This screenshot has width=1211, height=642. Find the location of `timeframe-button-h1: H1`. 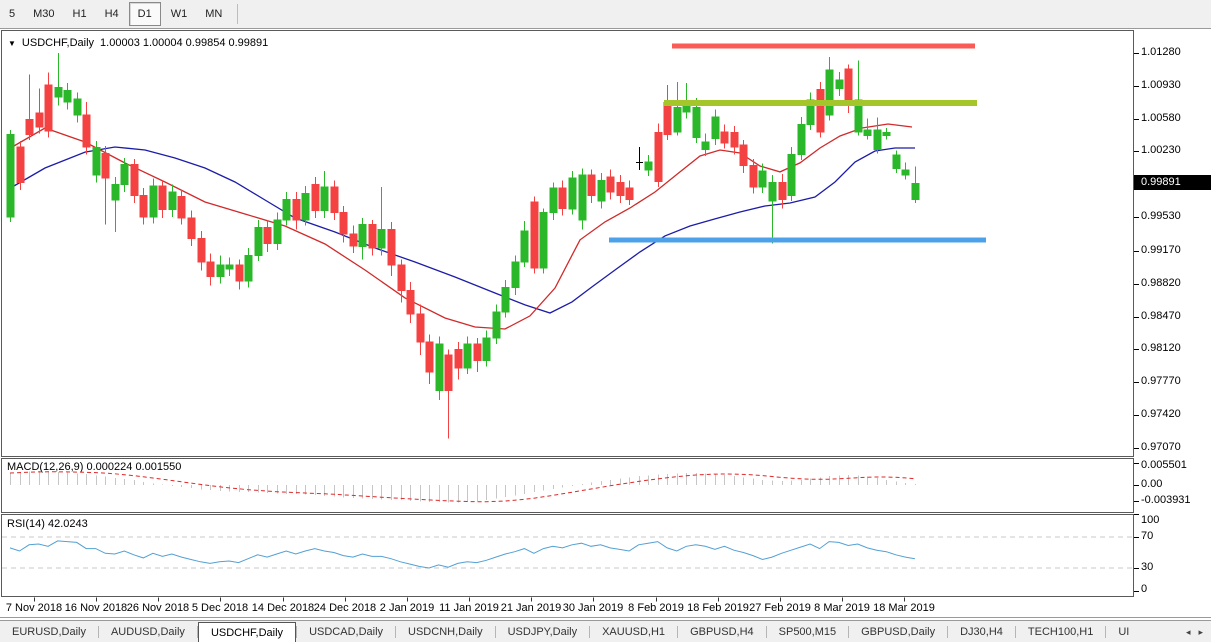

timeframe-button-h1: H1 is located at coordinates (79, 14).